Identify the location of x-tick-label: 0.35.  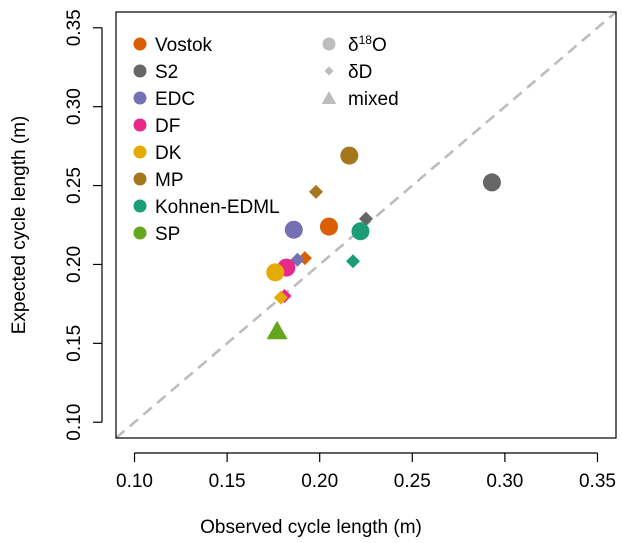
(597, 481).